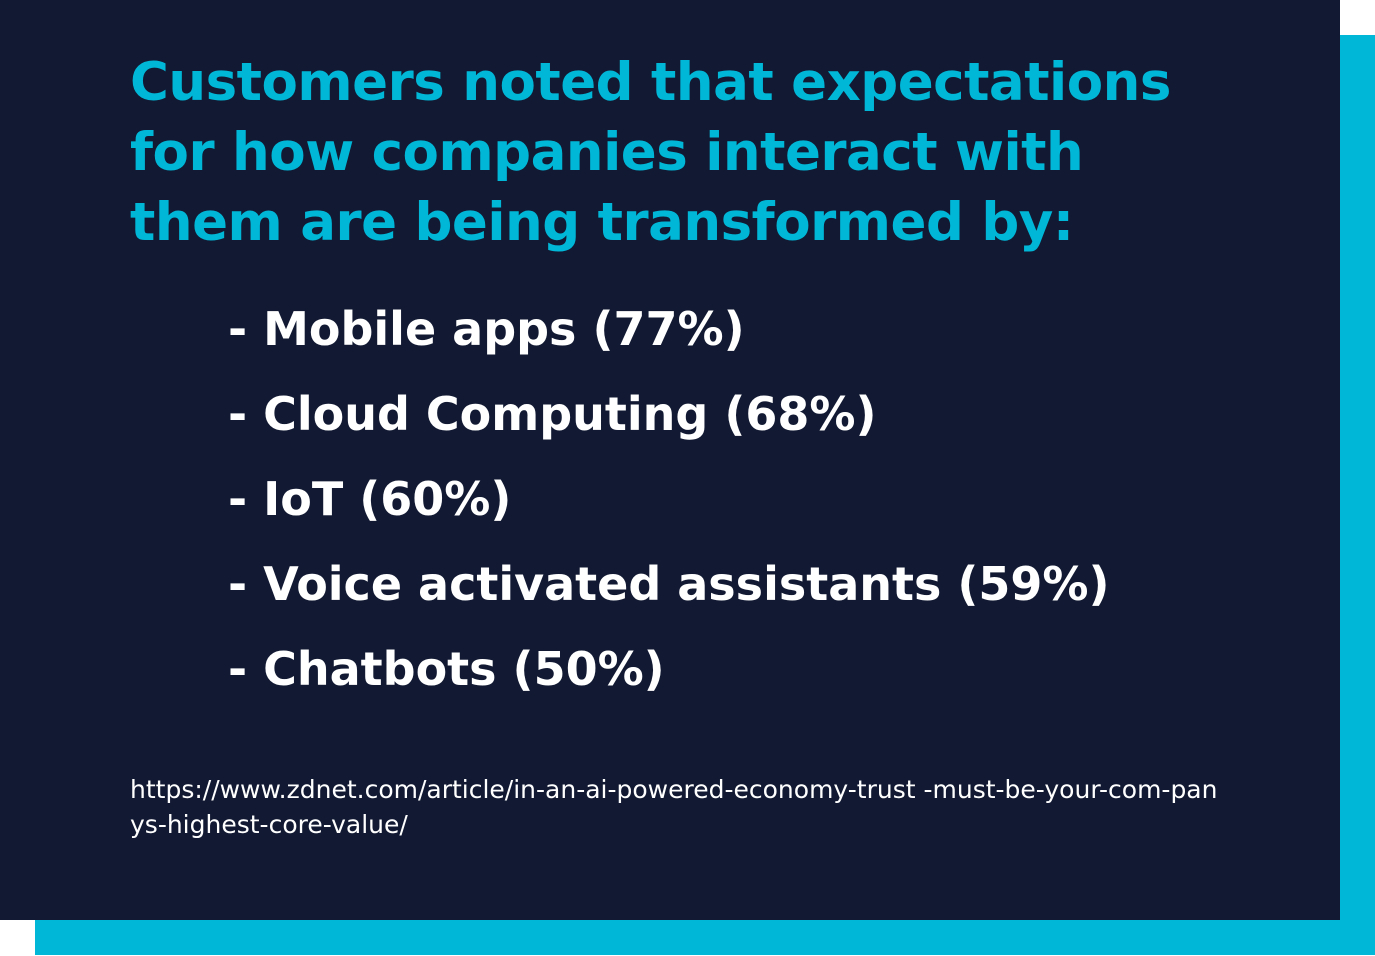 This screenshot has height=956, width=1375. I want to click on list-item-voice-assistants: - Voice activated assistants (59%), so click(669, 584).